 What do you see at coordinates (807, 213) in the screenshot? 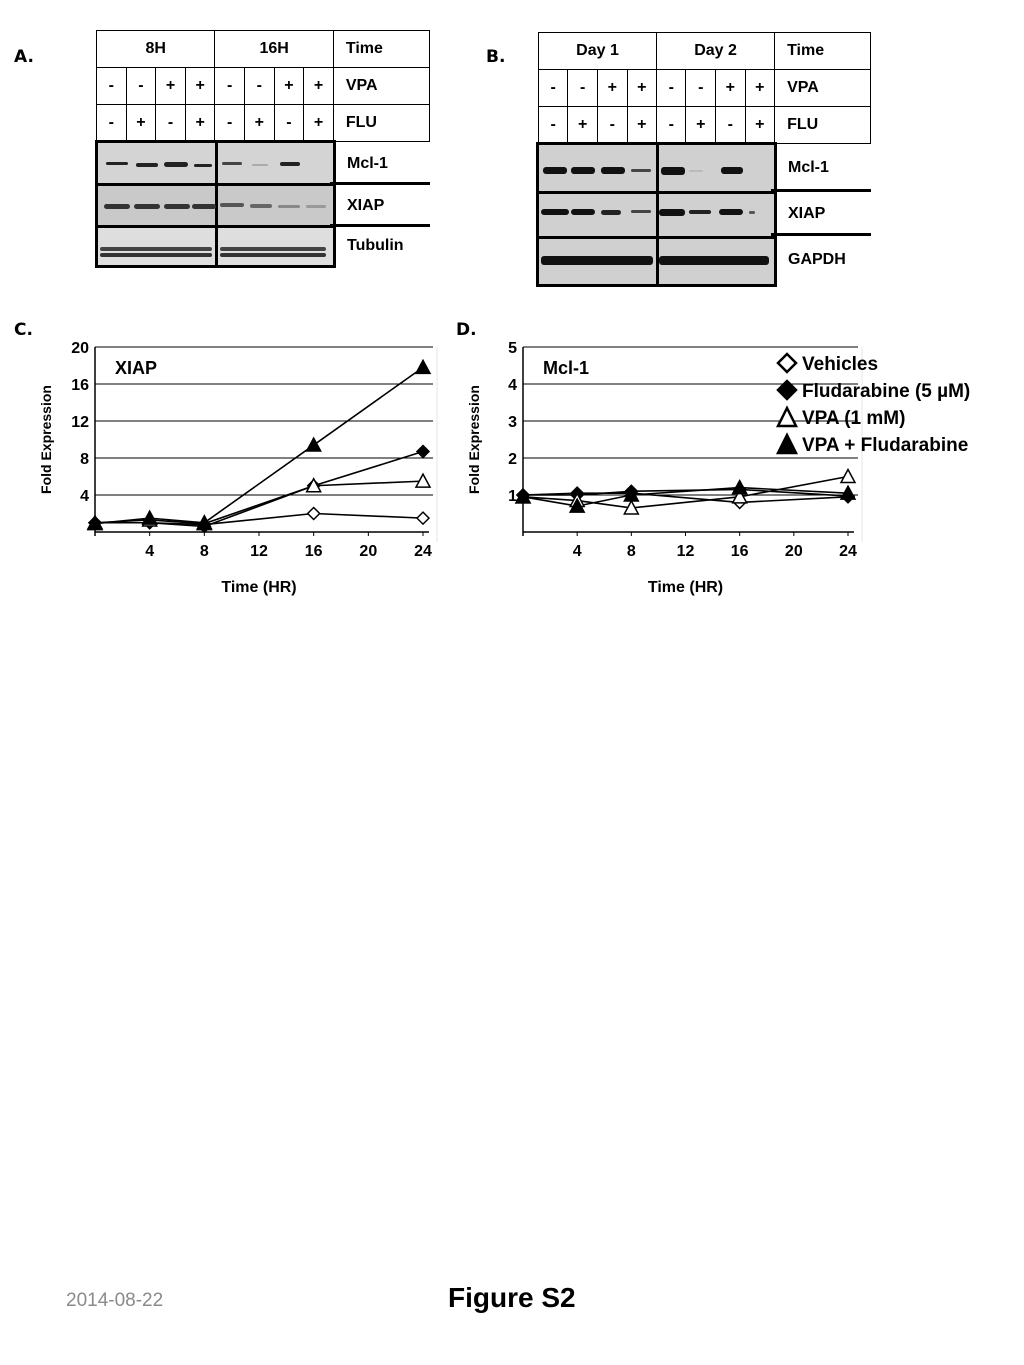
I see `blot-label-xiap: XIAP` at bounding box center [807, 213].